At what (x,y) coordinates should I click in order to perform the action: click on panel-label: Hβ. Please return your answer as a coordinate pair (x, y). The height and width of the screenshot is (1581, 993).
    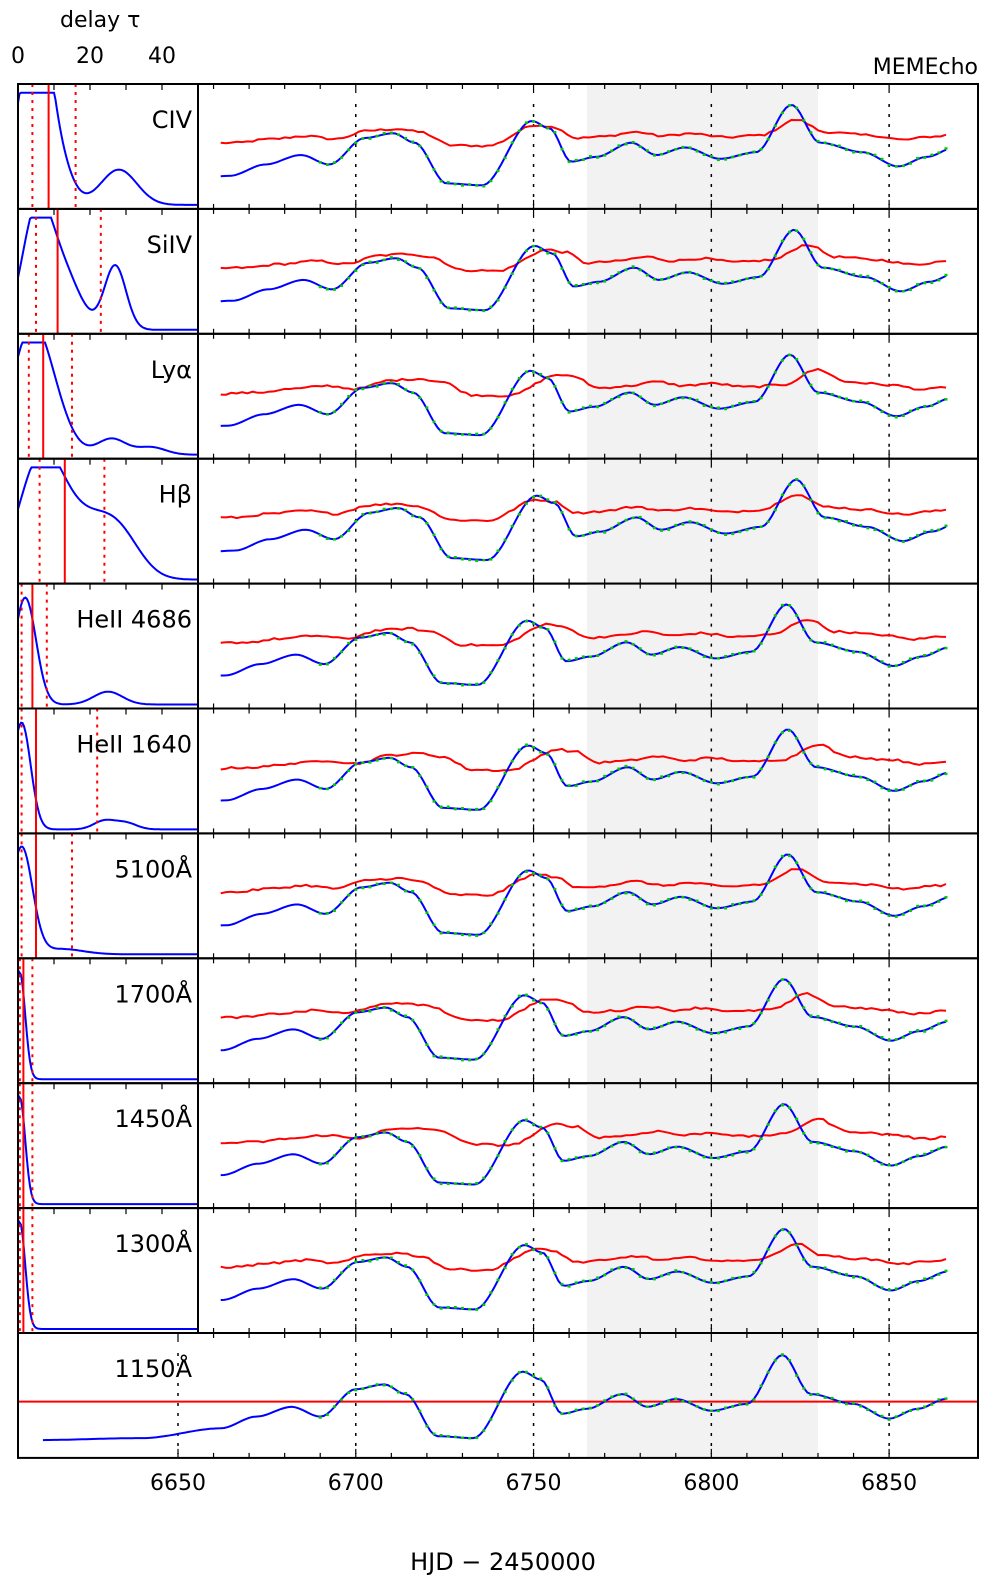
    Looking at the image, I should click on (175, 495).